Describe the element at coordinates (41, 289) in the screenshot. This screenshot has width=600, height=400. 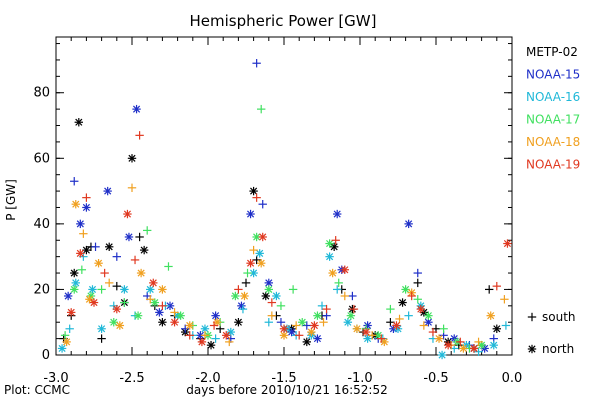
I see `y-tick-label: 20` at that location.